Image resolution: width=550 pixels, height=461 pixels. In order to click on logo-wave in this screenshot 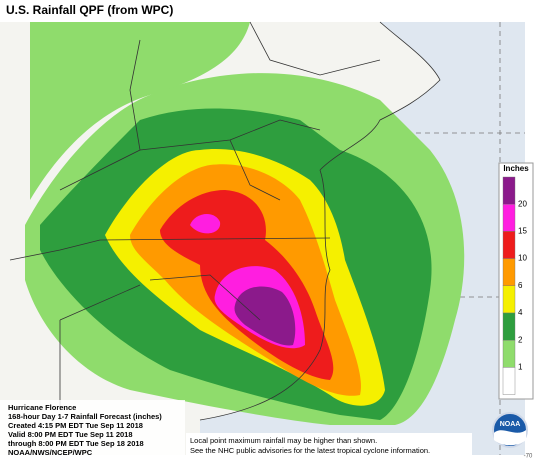, I will do `click(510, 438)`.